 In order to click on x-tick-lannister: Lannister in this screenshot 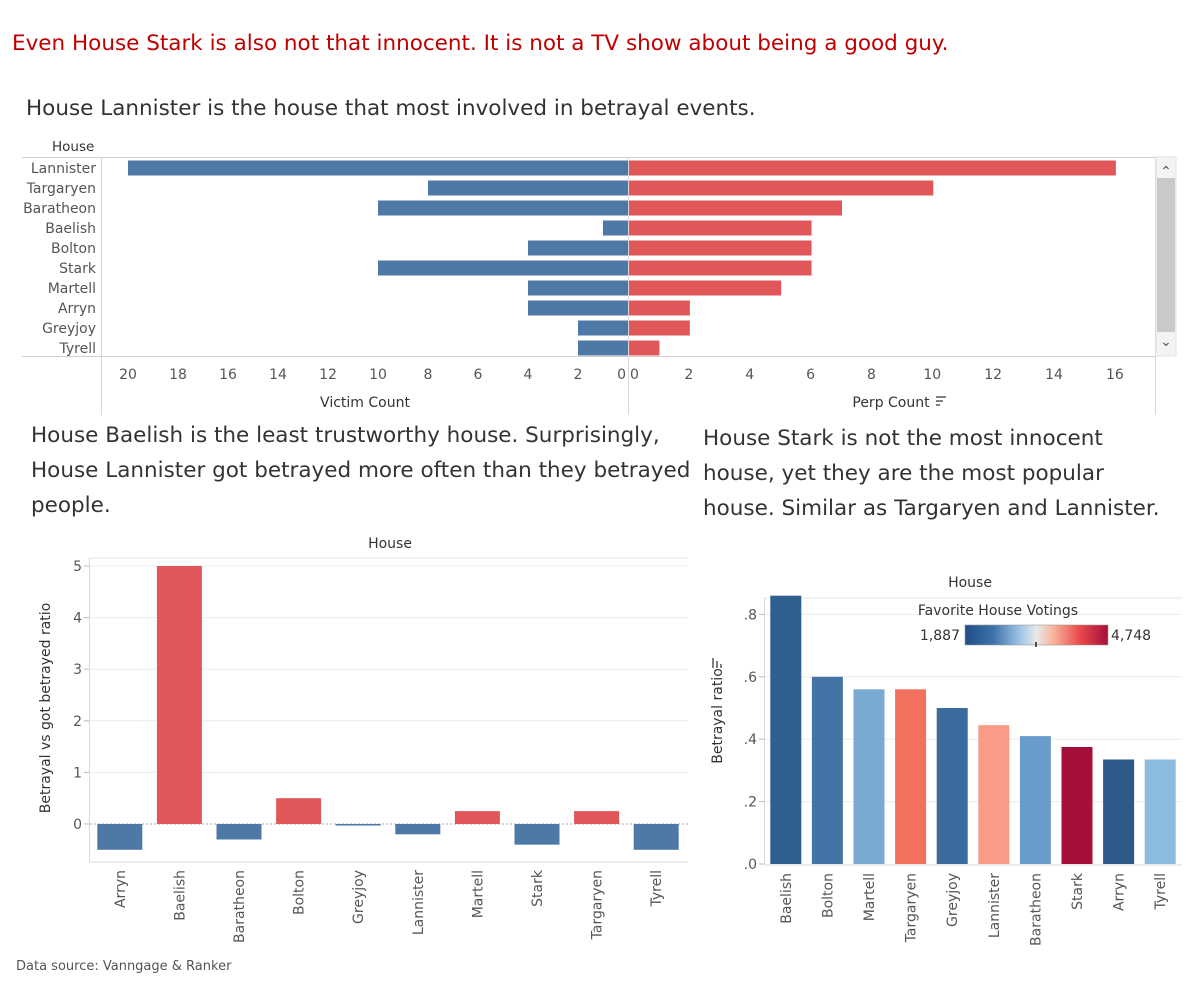, I will do `click(995, 905)`.